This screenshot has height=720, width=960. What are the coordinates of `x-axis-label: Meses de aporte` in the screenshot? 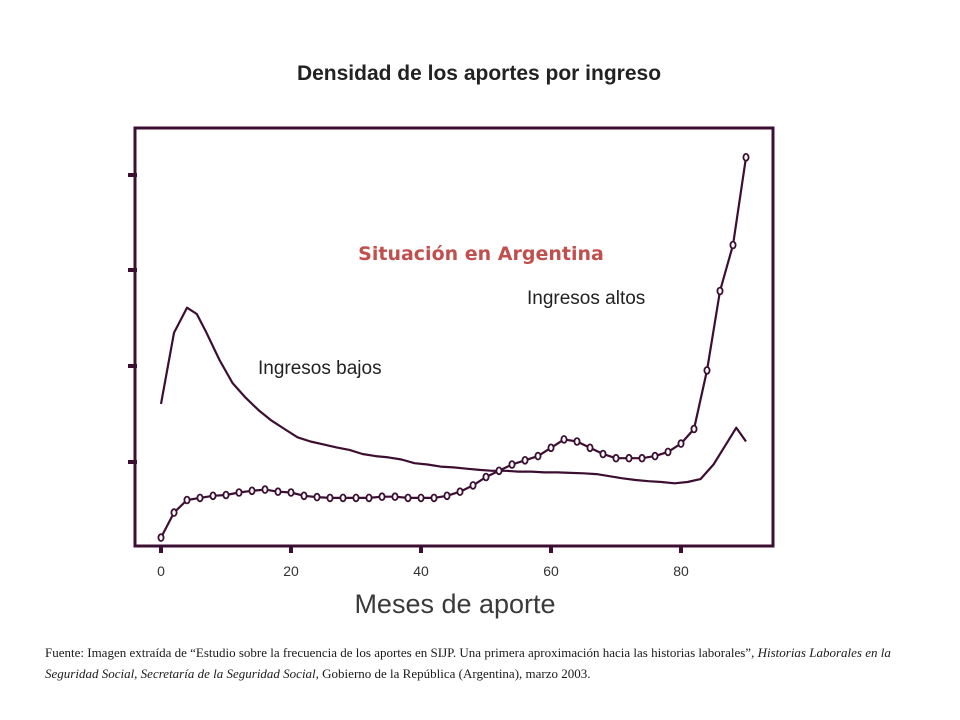 It's located at (454, 604).